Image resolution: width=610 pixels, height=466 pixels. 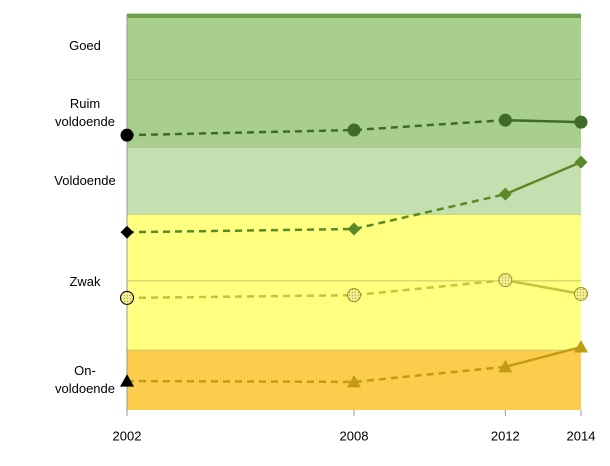 What do you see at coordinates (85, 180) in the screenshot?
I see `band-label: Voldoende` at bounding box center [85, 180].